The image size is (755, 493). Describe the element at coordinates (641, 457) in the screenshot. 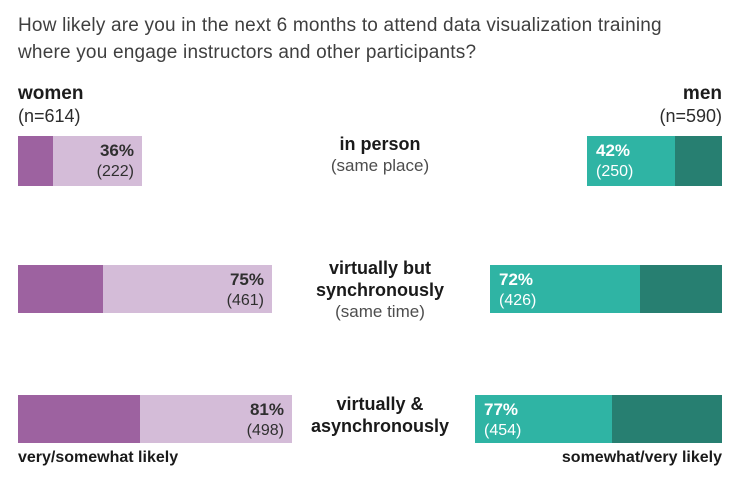

I see `axis-note-somewhat-very-likely: somewhat/very likely` at that location.